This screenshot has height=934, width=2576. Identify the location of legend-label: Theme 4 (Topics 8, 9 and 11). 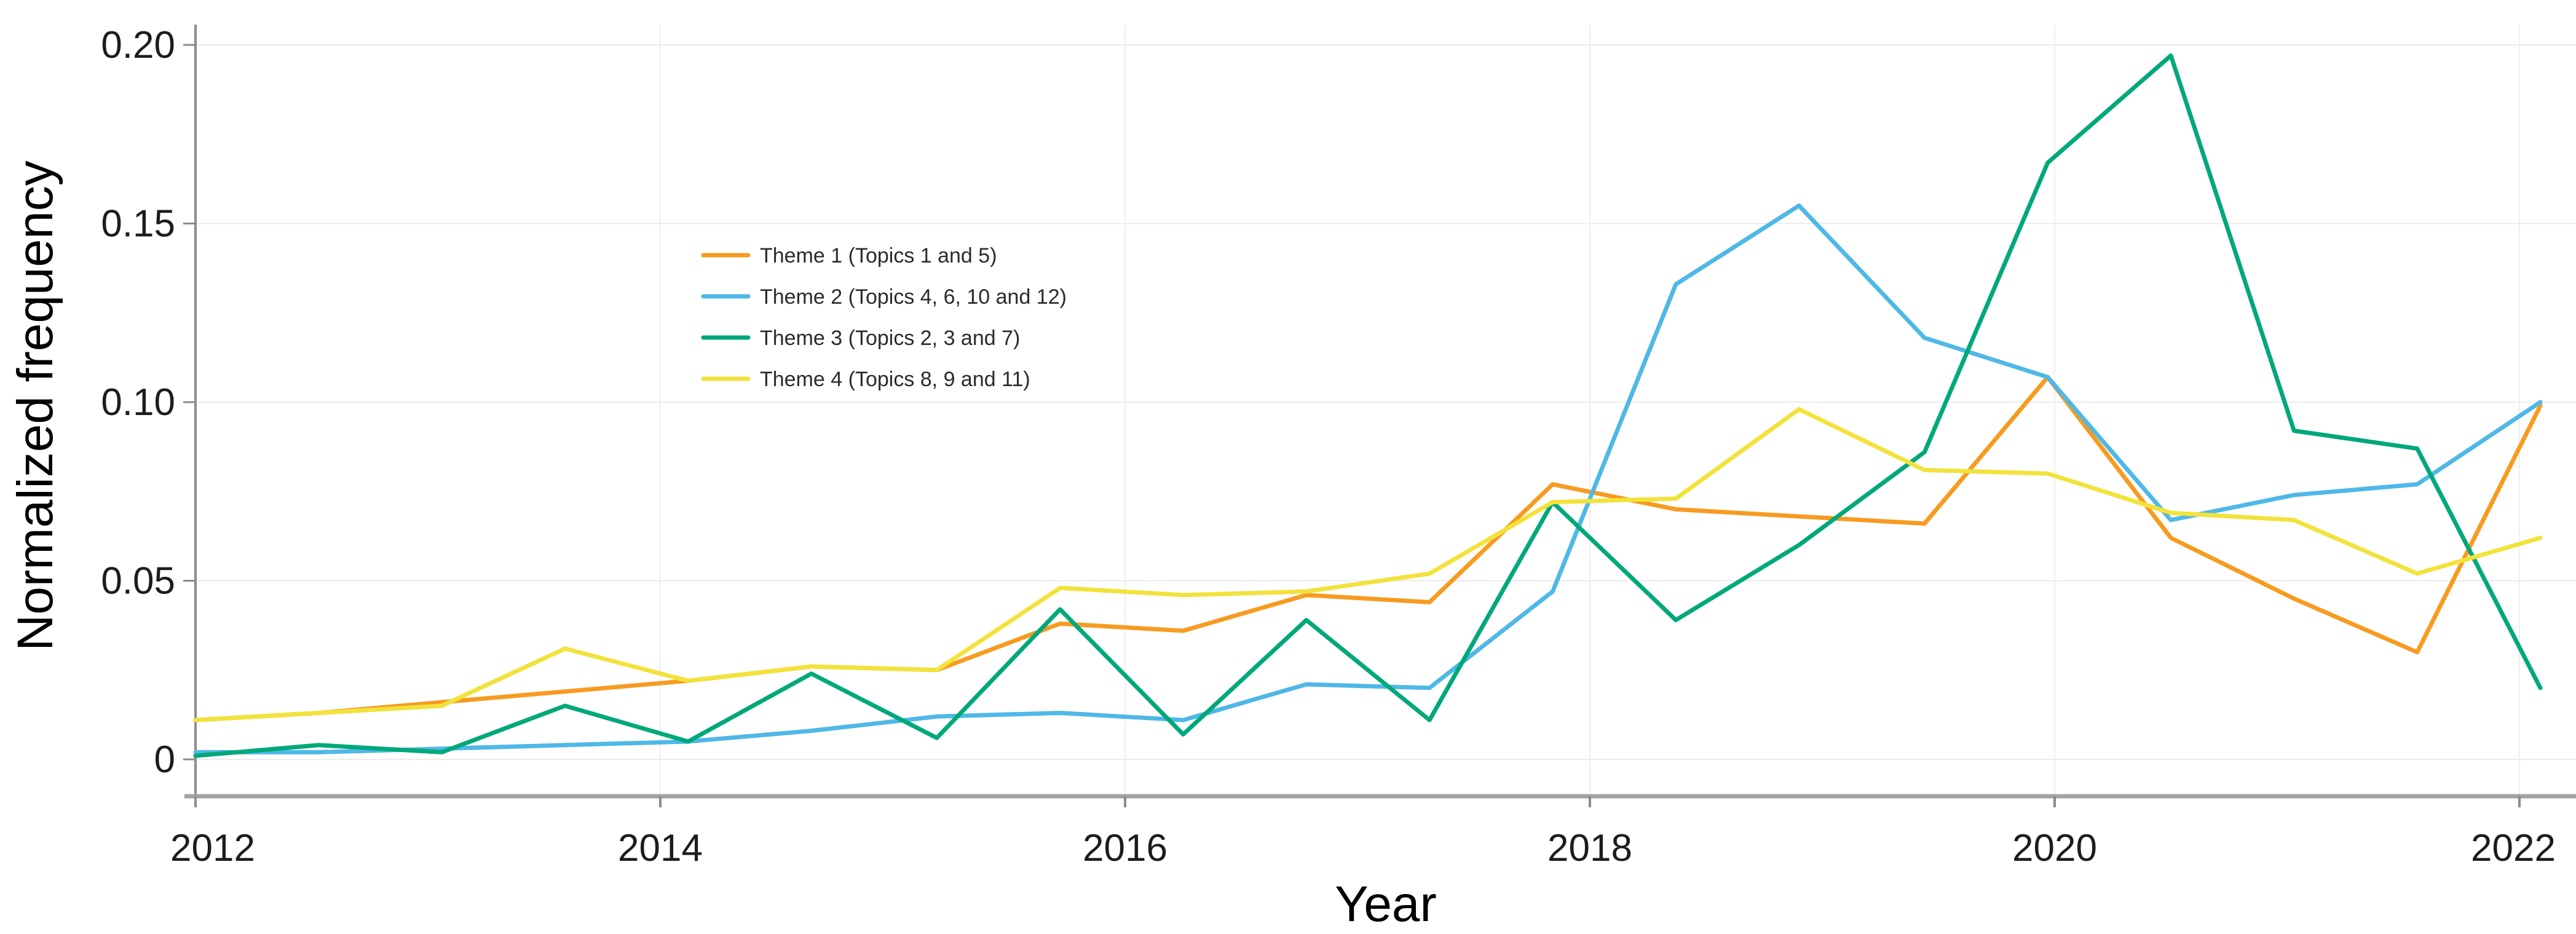
(895, 379).